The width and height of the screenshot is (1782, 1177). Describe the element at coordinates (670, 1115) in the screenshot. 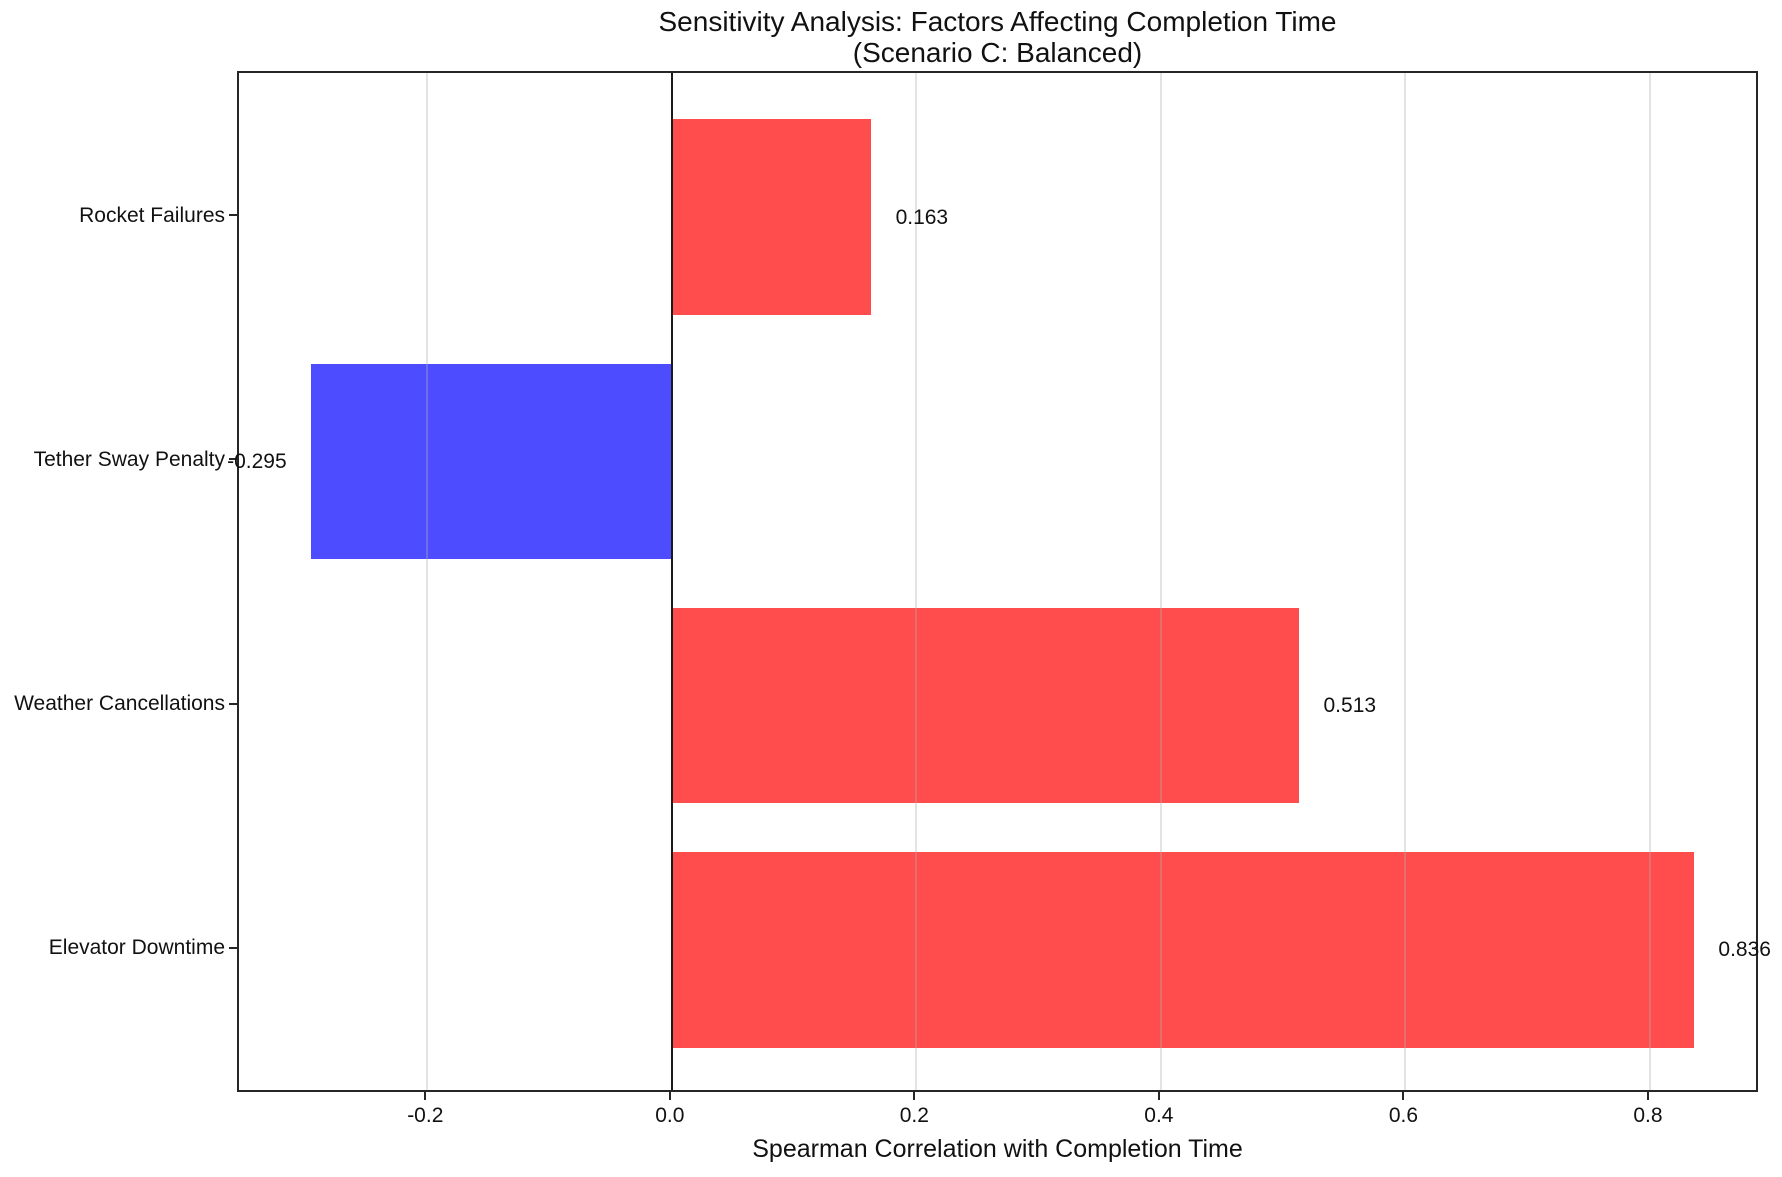

I see `x-tick-label: 0.0` at that location.